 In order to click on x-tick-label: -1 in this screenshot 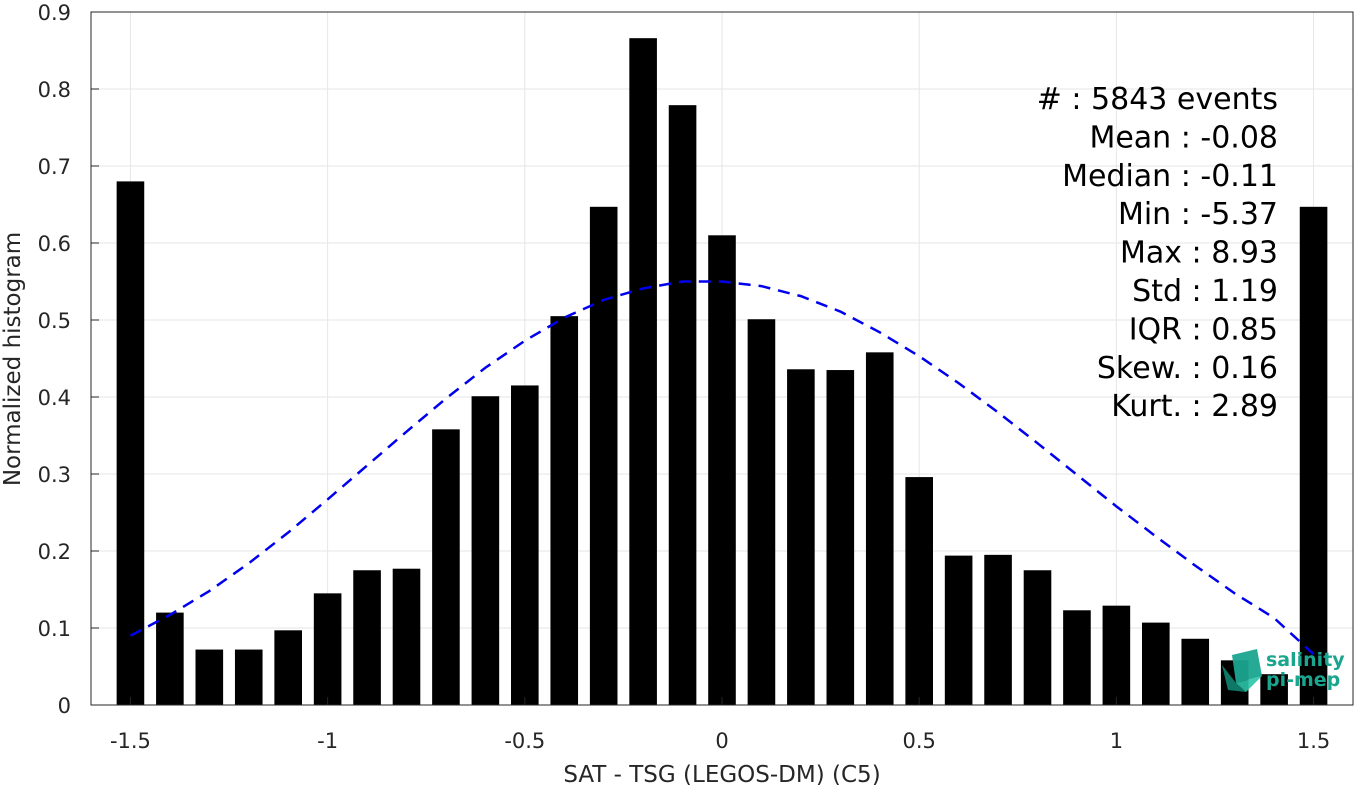, I will do `click(327, 741)`.